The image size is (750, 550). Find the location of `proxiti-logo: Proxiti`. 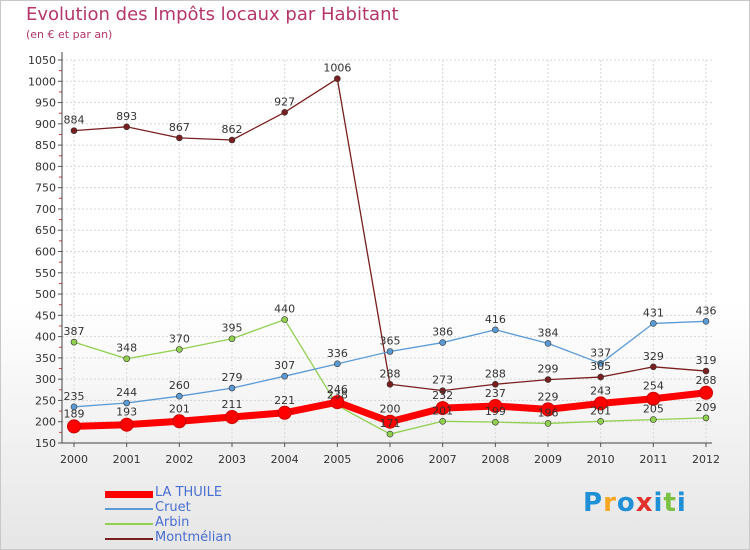

proxiti-logo: Proxiti is located at coordinates (635, 503).